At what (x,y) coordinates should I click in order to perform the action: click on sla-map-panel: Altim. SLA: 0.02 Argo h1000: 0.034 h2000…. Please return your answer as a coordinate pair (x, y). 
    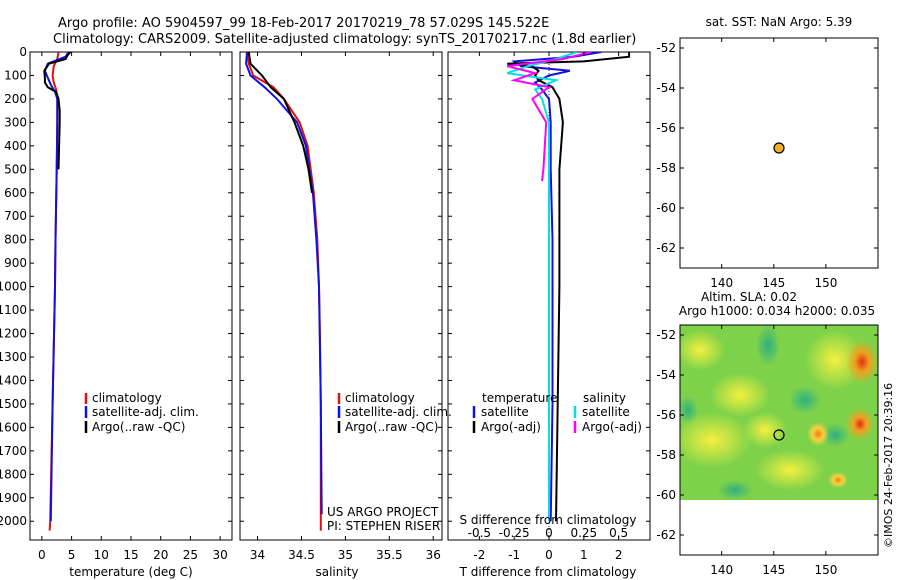
    Looking at the image, I should click on (767, 433).